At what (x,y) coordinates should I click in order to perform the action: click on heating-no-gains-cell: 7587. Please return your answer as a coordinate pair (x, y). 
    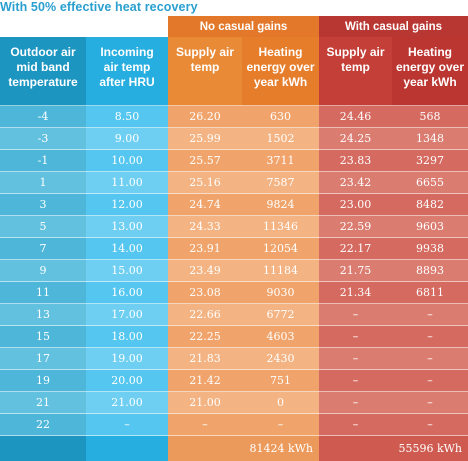
    Looking at the image, I should click on (280, 183).